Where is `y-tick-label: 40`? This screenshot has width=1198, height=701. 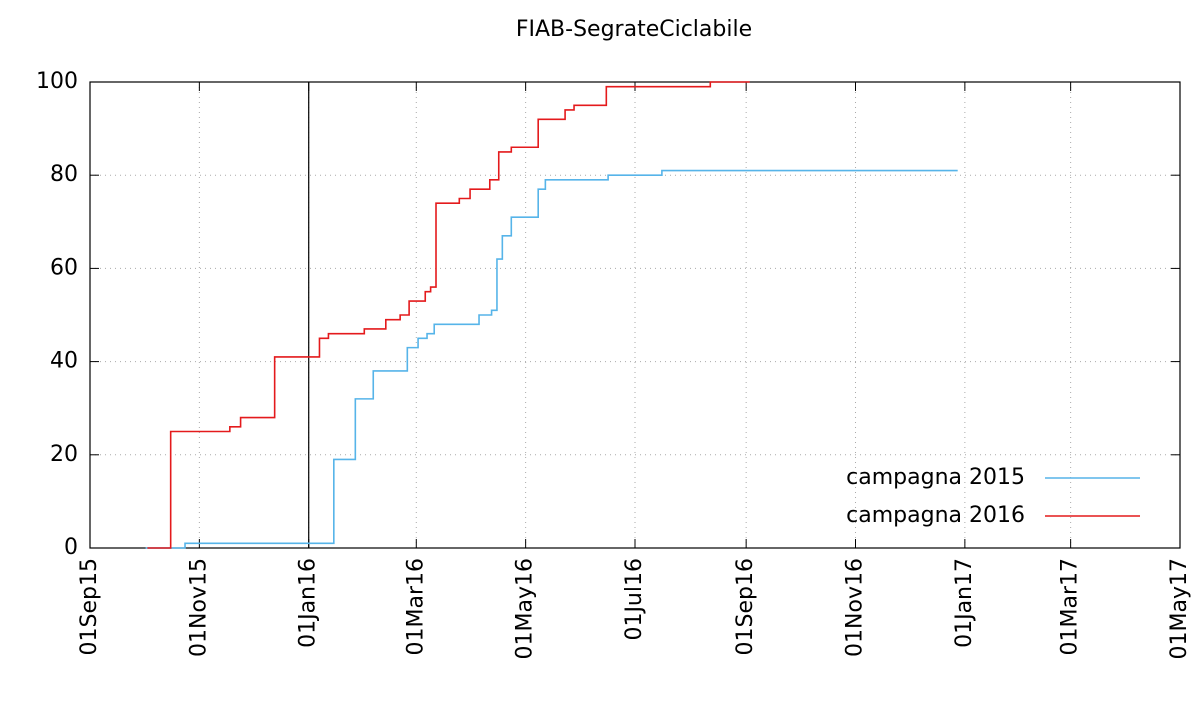
y-tick-label: 40 is located at coordinates (64, 361).